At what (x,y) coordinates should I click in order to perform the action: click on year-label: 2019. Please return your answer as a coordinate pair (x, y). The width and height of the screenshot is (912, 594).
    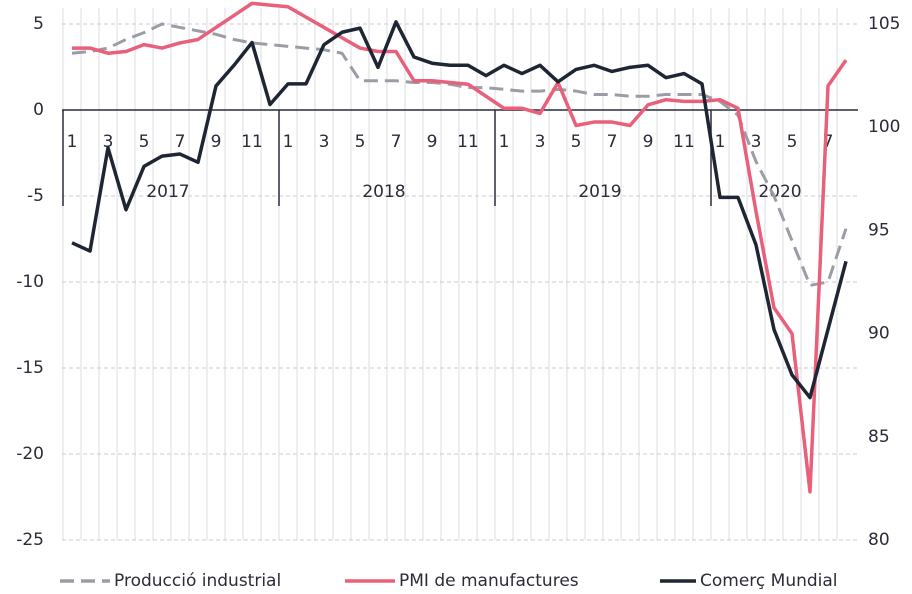
    Looking at the image, I should click on (599, 192).